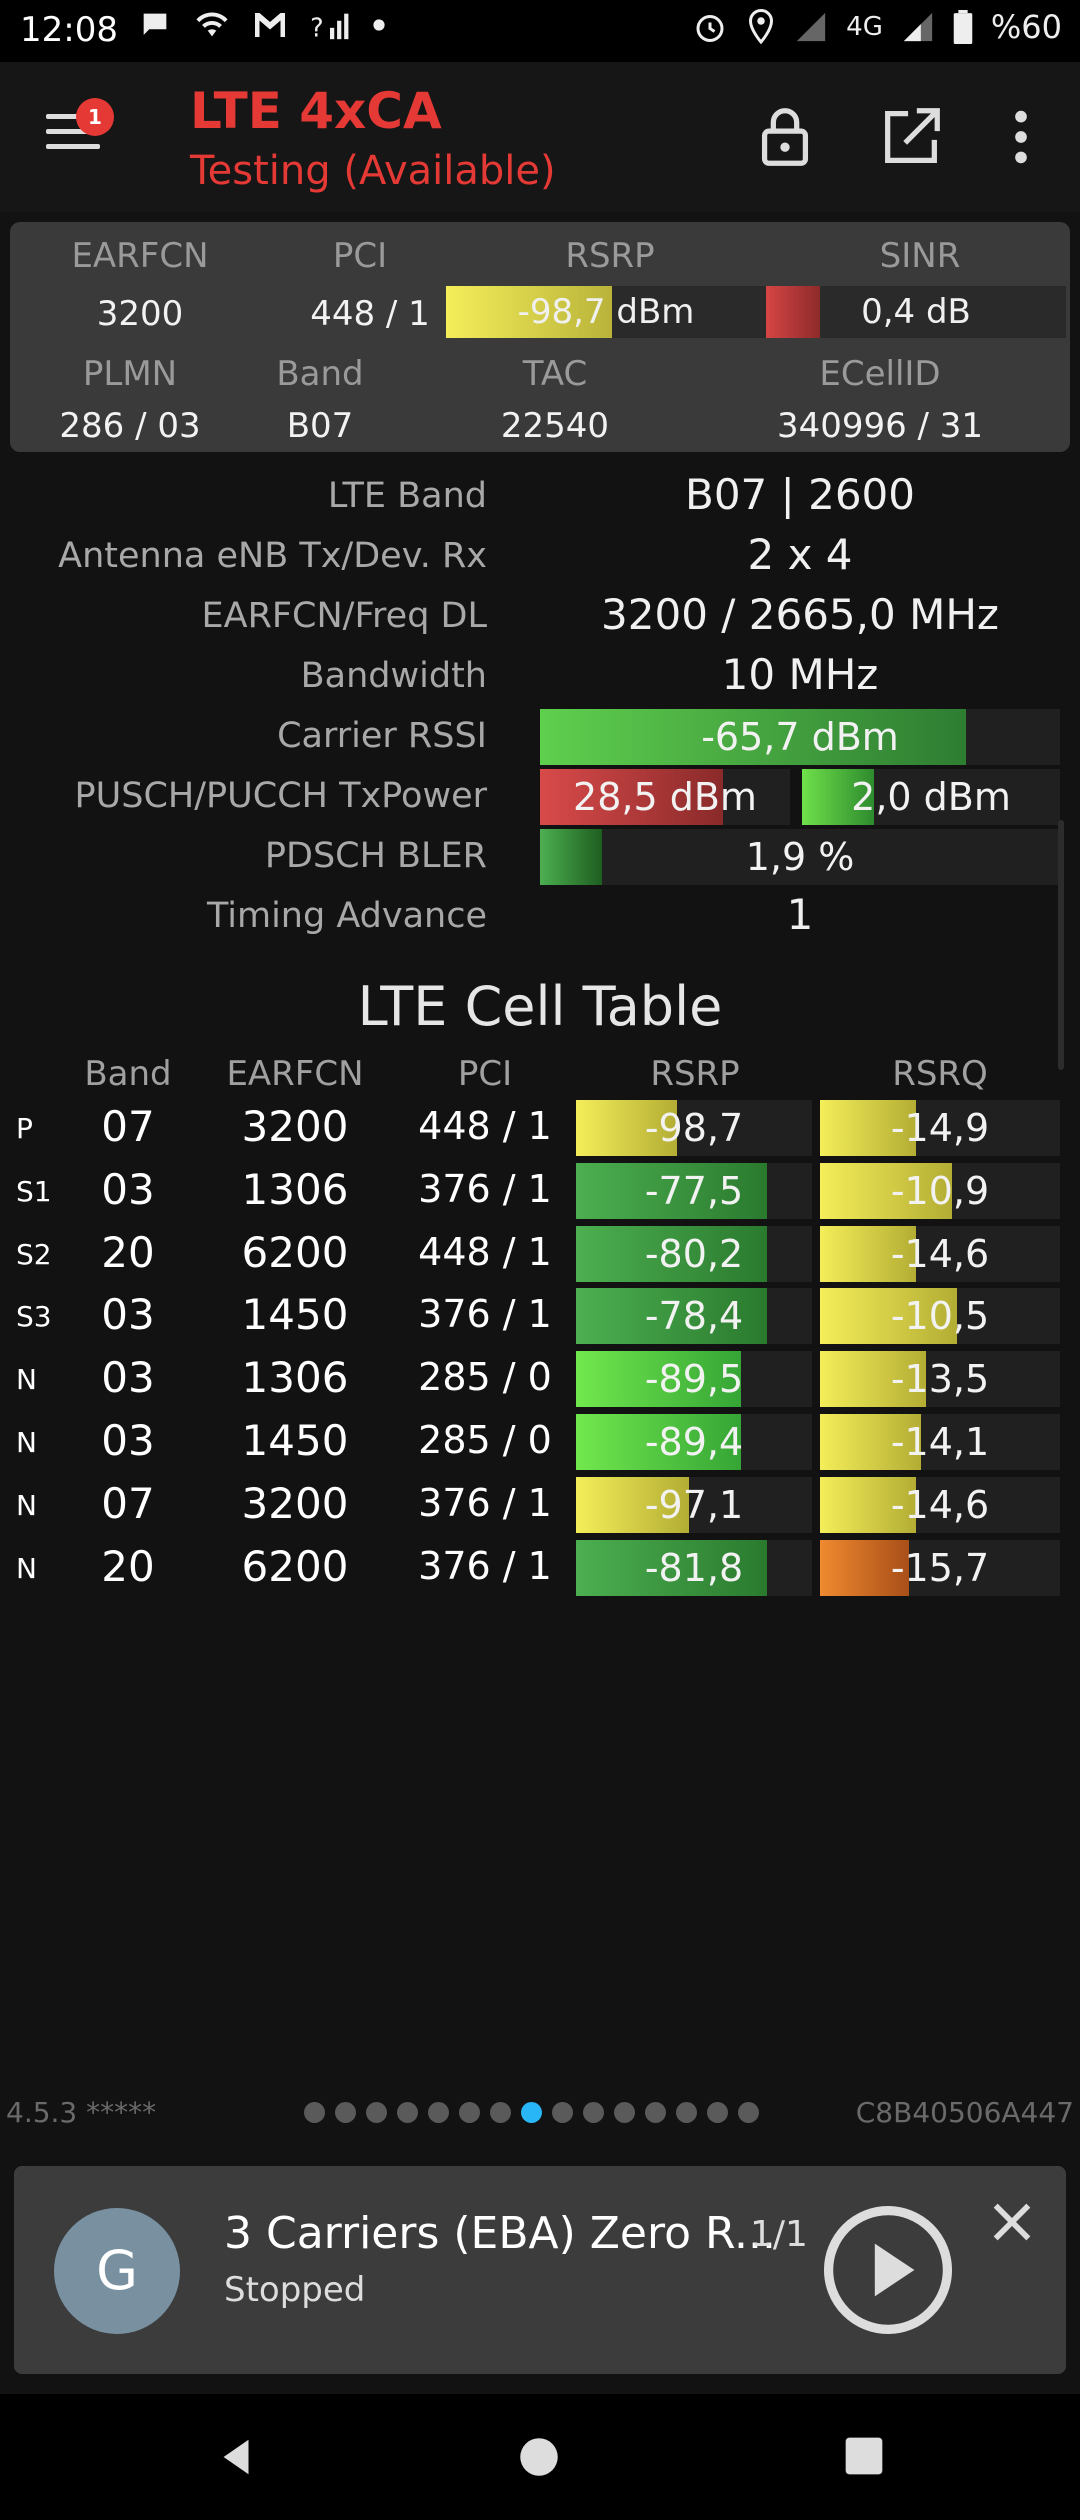 The width and height of the screenshot is (1080, 2520). I want to click on cell-pci: 448 / 1, so click(485, 1126).